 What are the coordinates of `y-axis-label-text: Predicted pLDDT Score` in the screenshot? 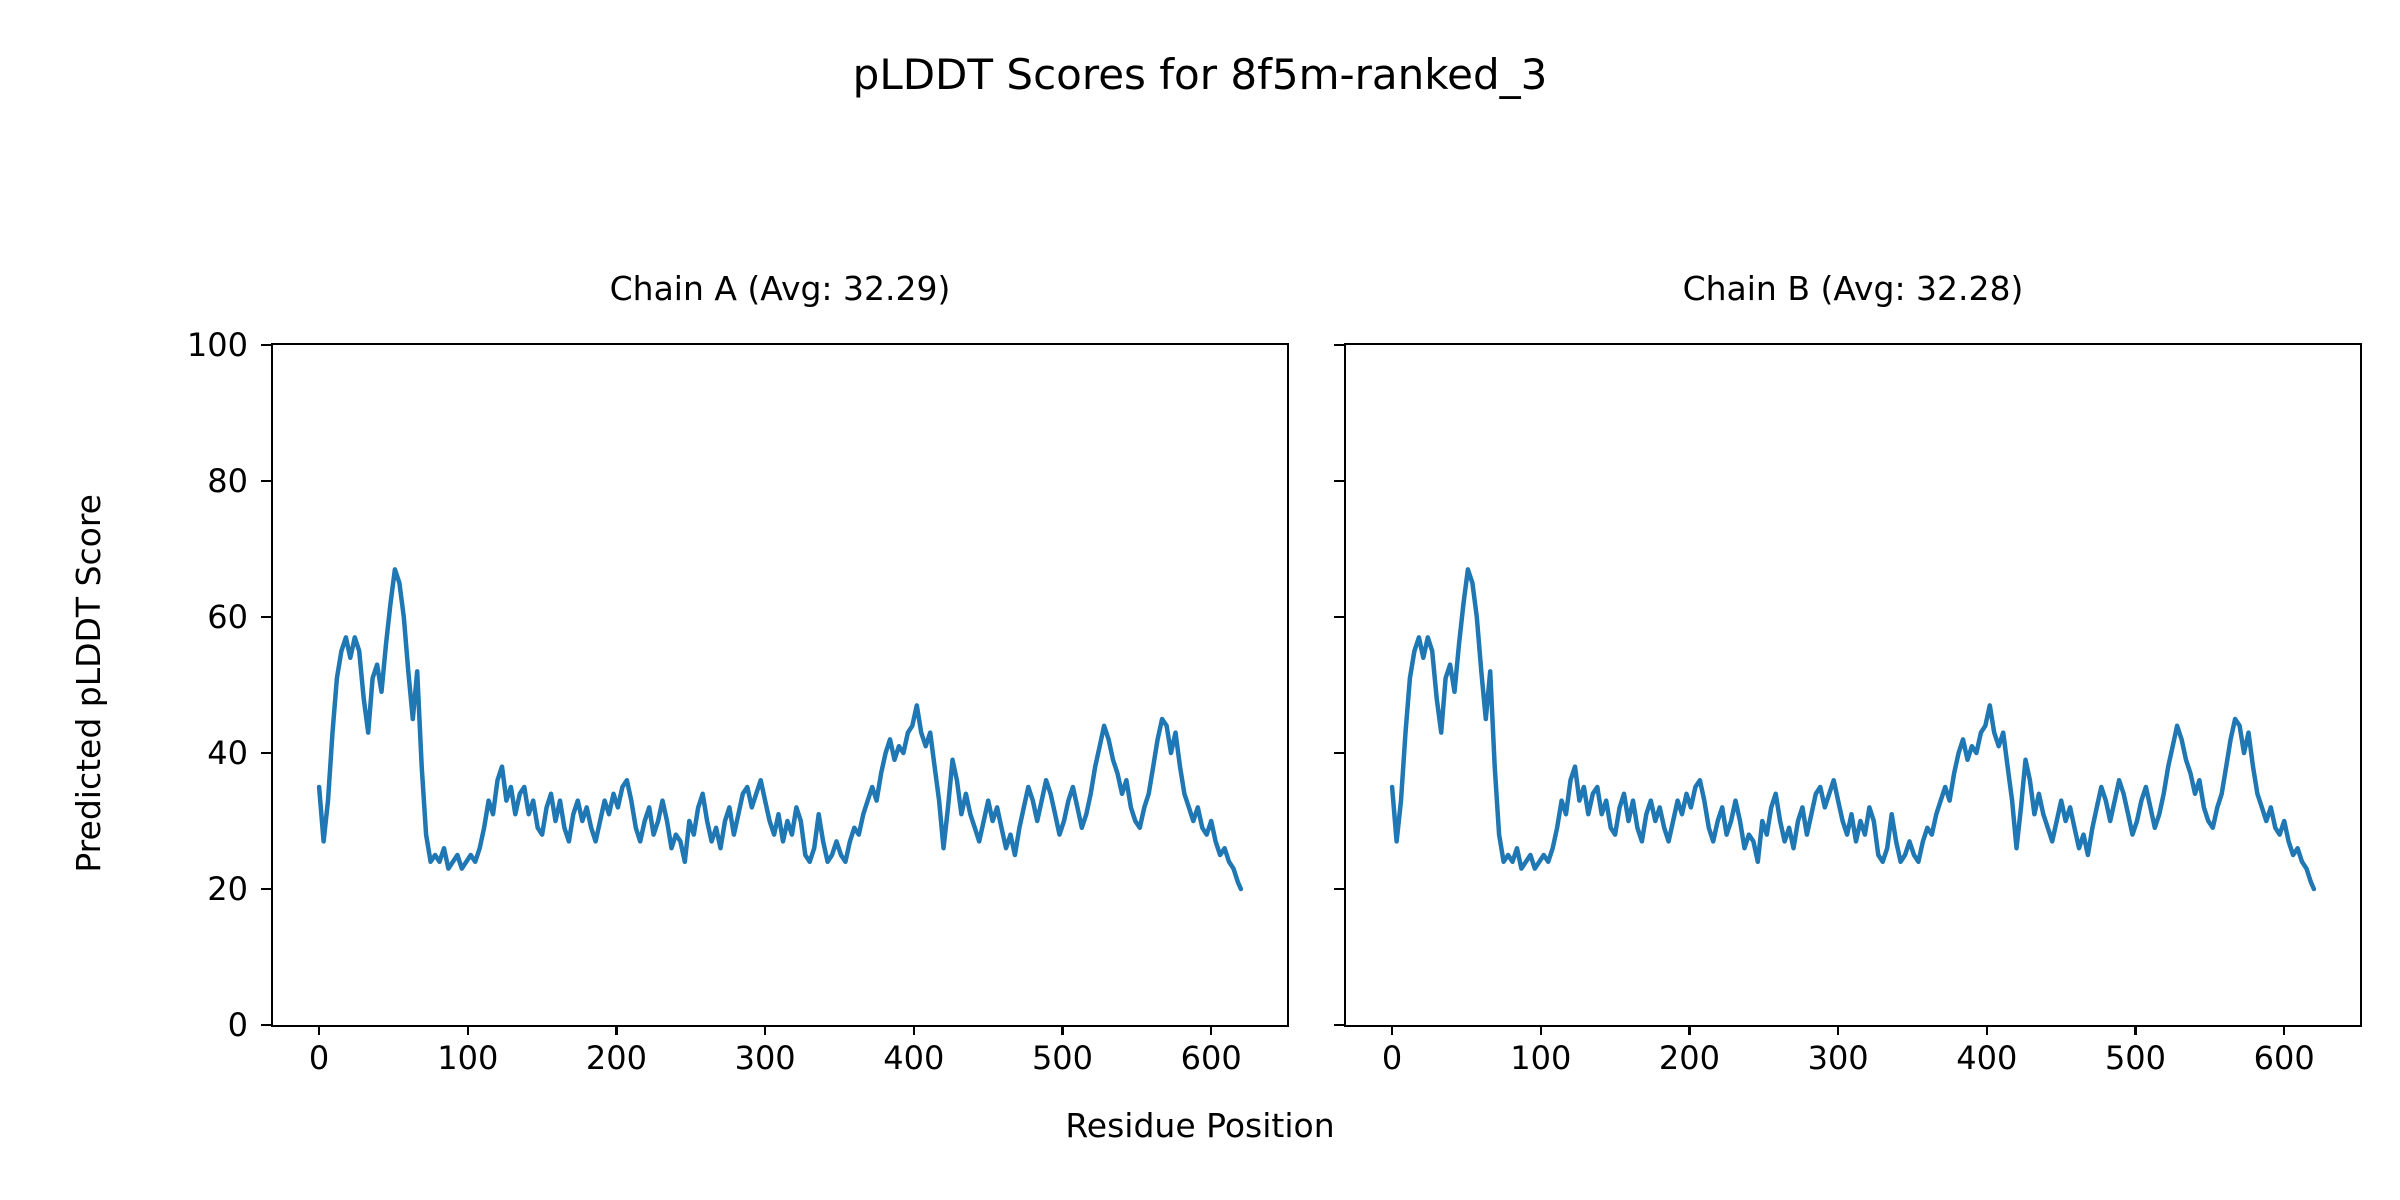 It's located at (88, 683).